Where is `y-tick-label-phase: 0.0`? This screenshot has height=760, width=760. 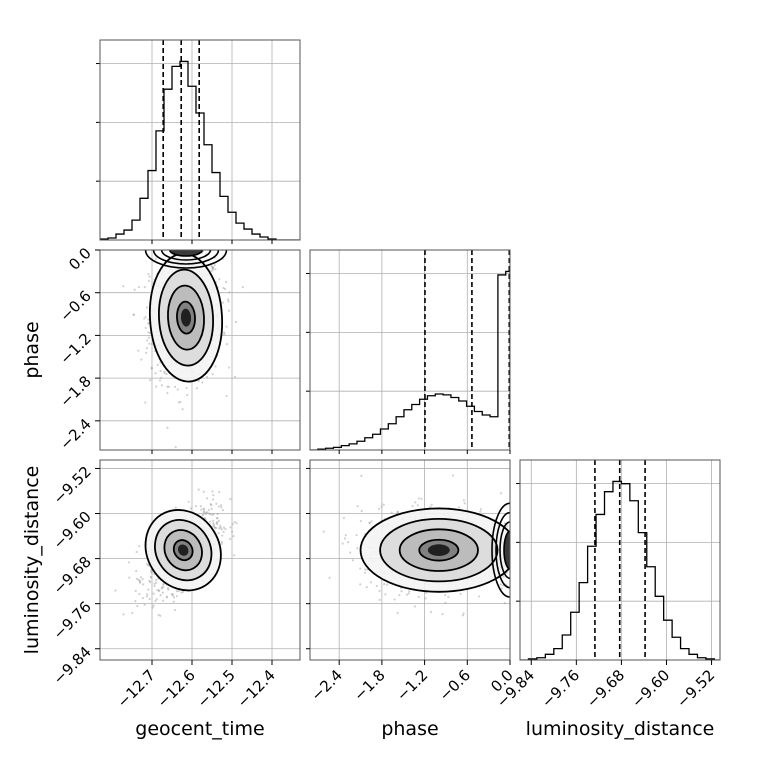
y-tick-label-phase: 0.0 is located at coordinates (80, 259).